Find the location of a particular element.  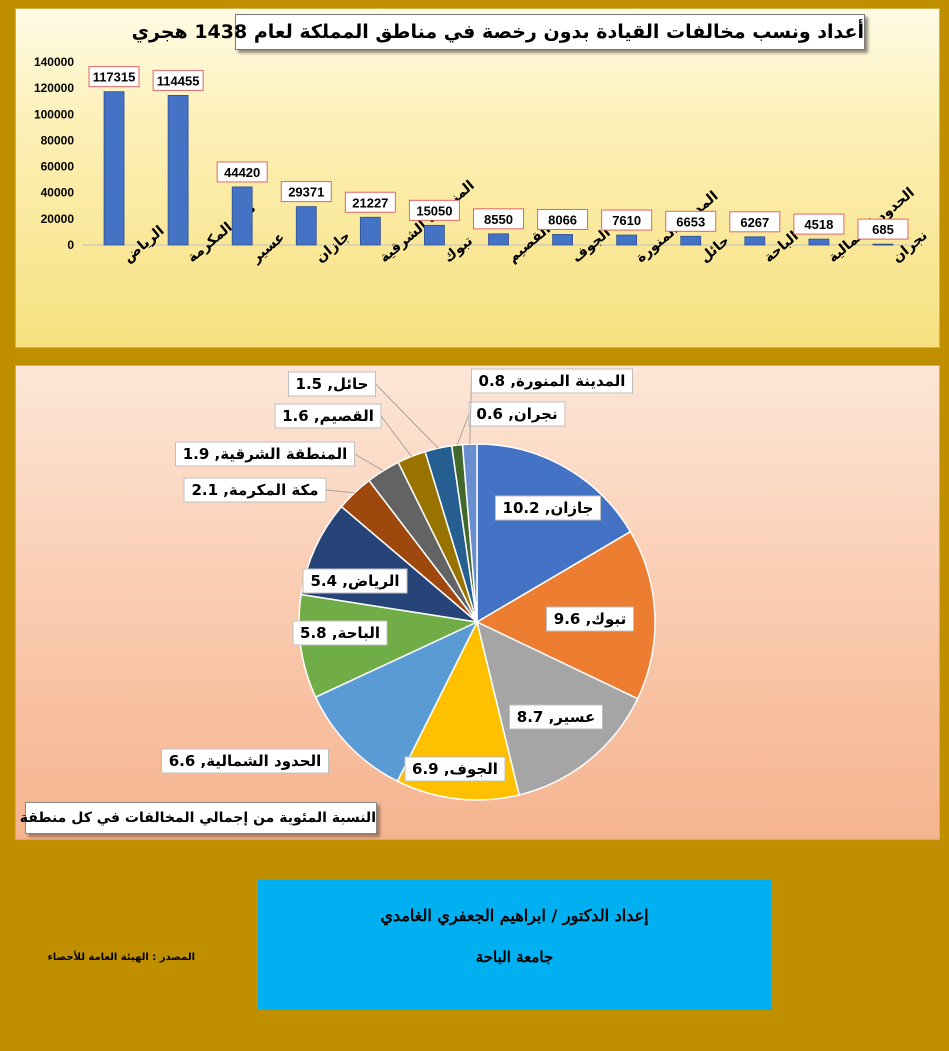

slice-label: القصيم, 1.6 is located at coordinates (328, 416).